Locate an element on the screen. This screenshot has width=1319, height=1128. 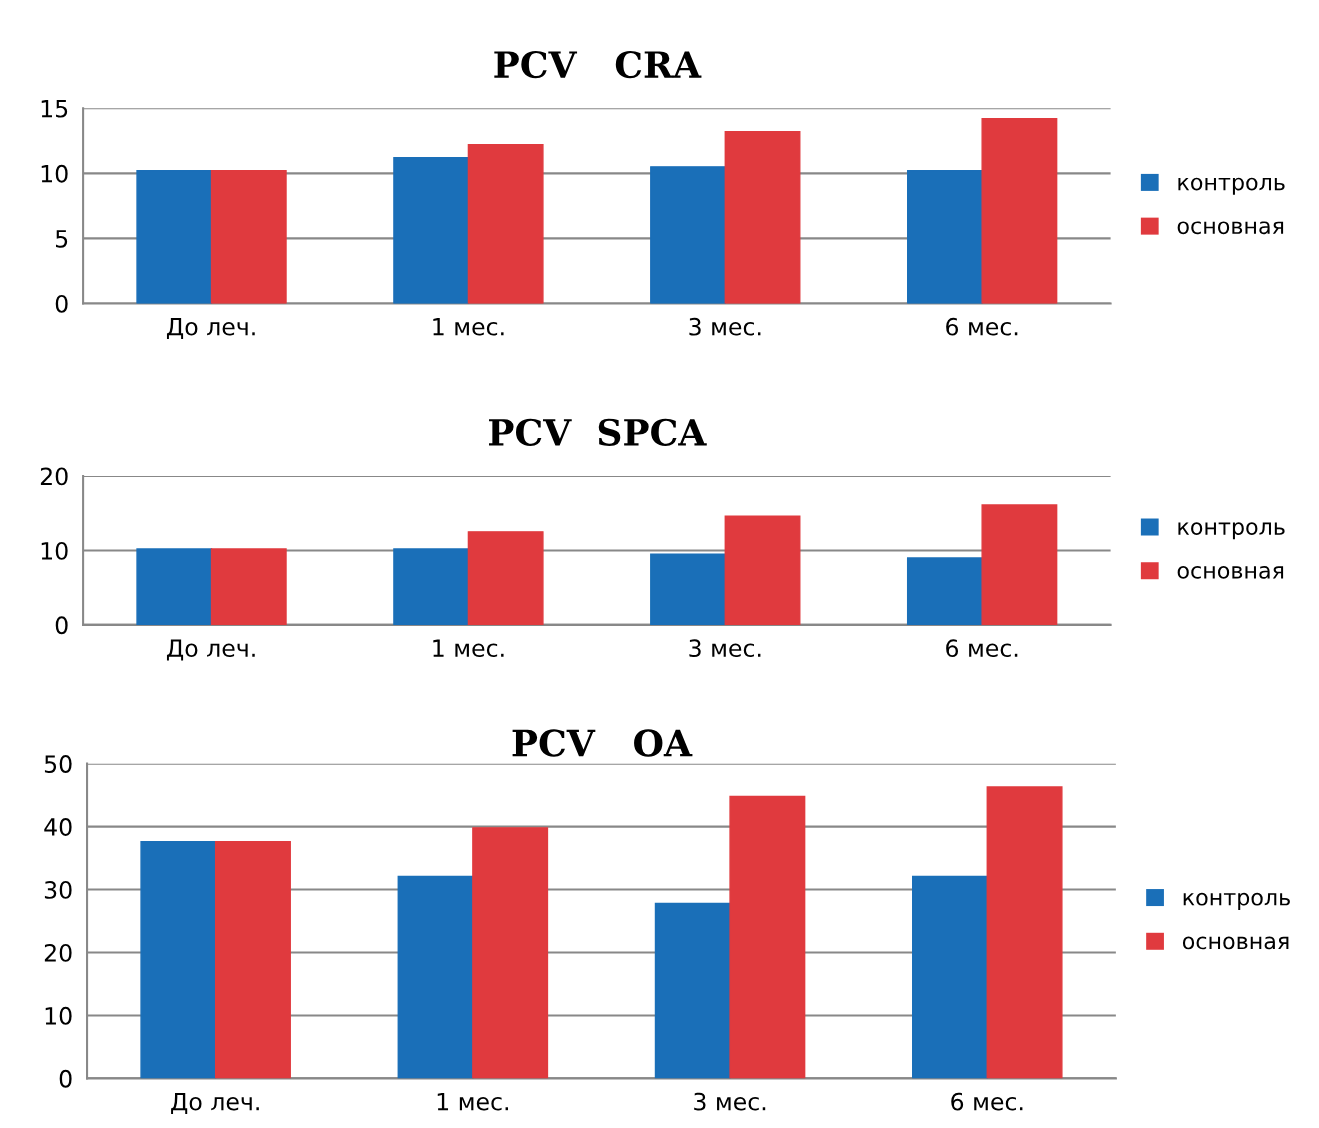
y-tick-label: 30 is located at coordinates (58, 889).